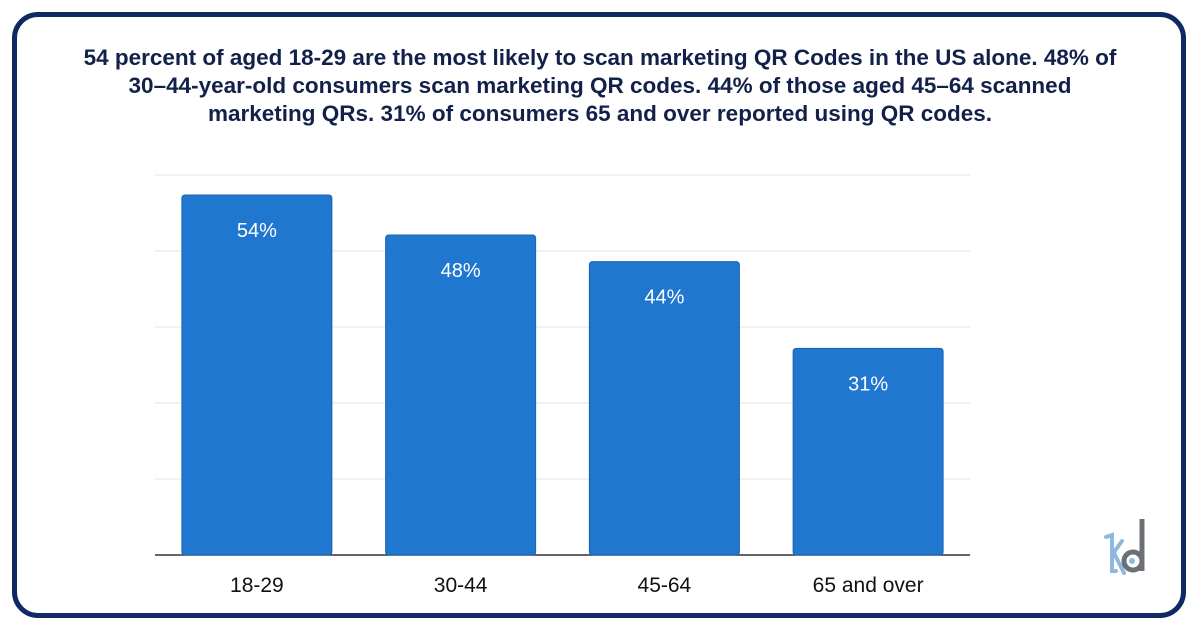 This screenshot has height=628, width=1200. What do you see at coordinates (1124, 547) in the screenshot?
I see `kd-logo` at bounding box center [1124, 547].